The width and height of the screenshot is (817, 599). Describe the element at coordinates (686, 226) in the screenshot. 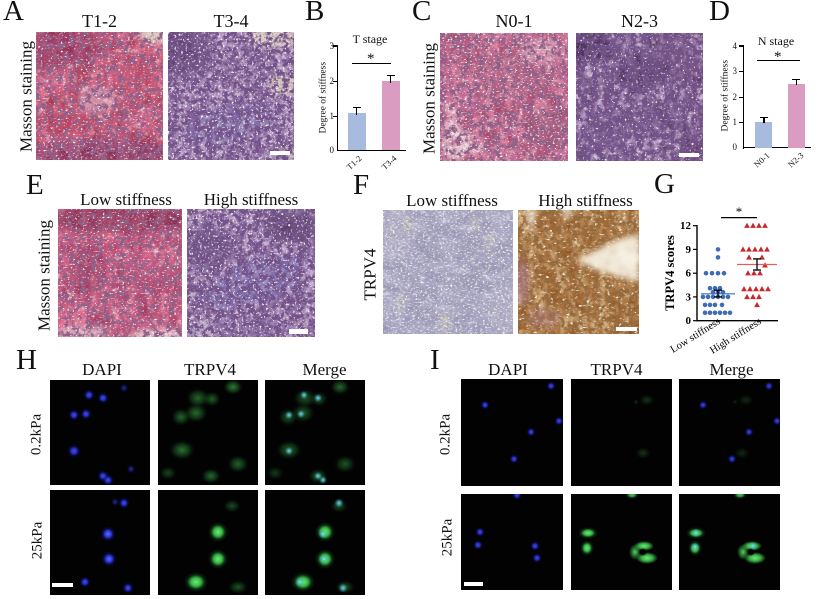

I see `svg-text: 12` at that location.